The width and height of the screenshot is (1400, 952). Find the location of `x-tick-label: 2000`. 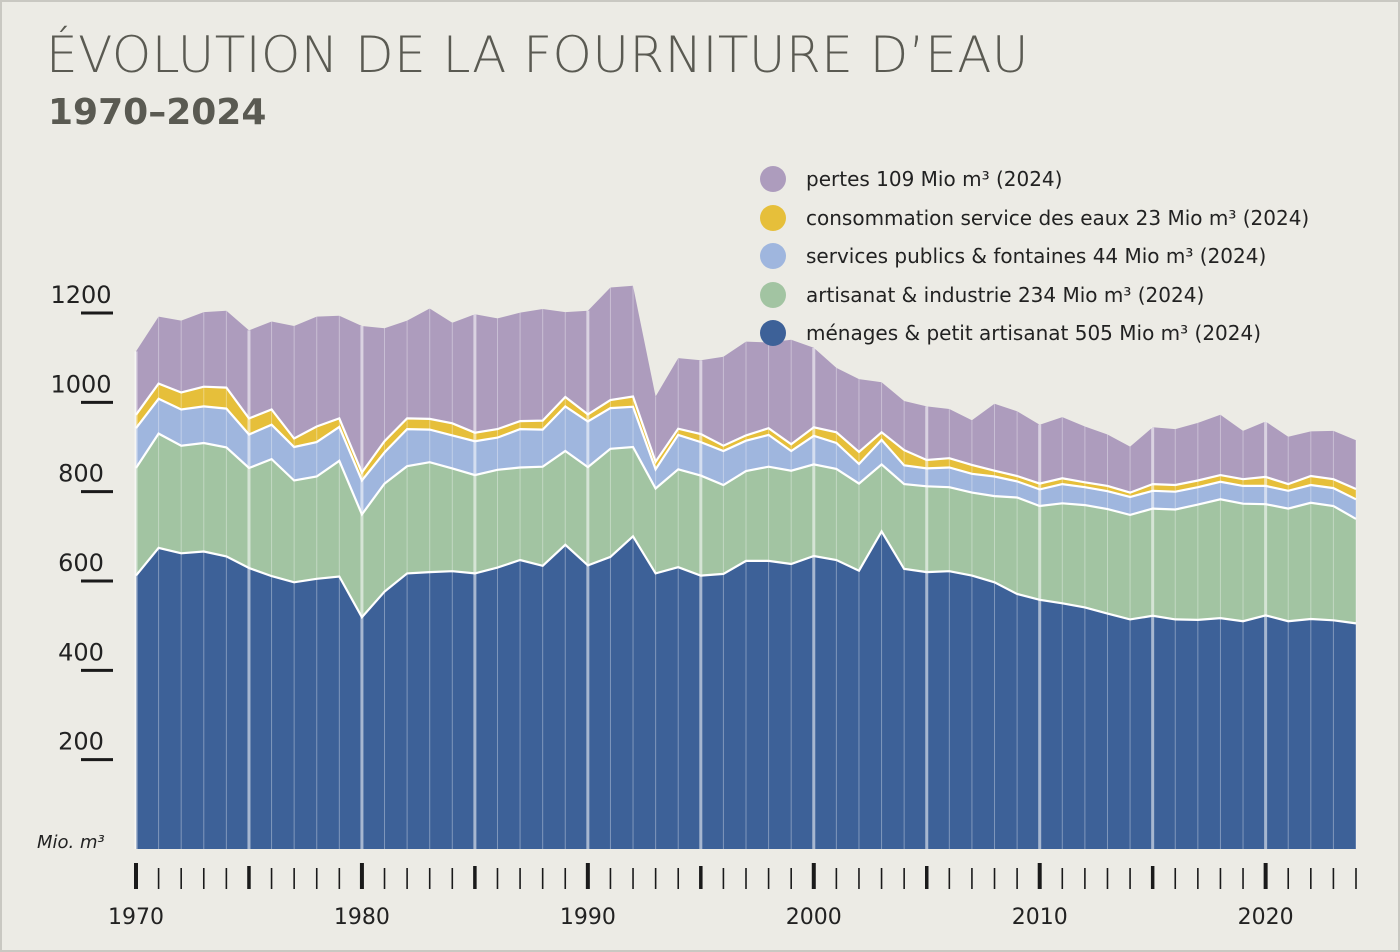

x-tick-label: 2000 is located at coordinates (814, 917).